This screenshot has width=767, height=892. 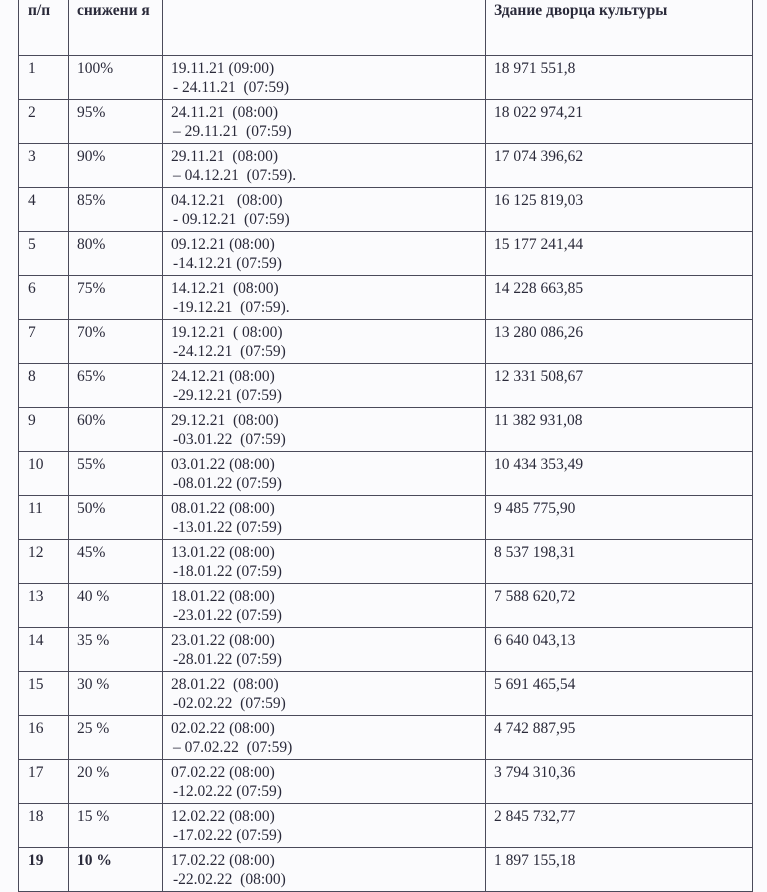 What do you see at coordinates (43, 385) in the screenshot?
I see `row-number: 8` at bounding box center [43, 385].